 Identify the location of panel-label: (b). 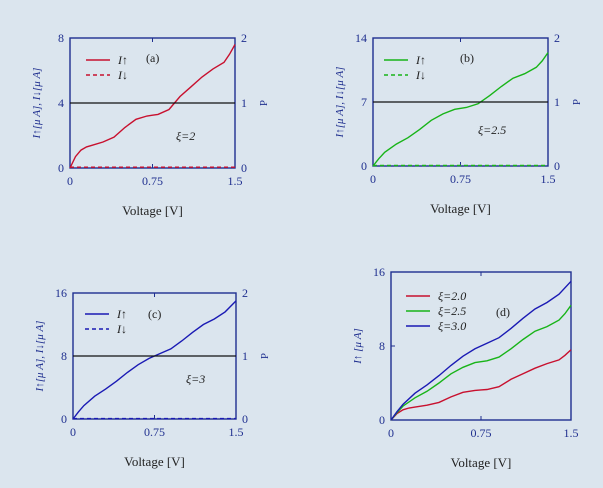
(467, 58).